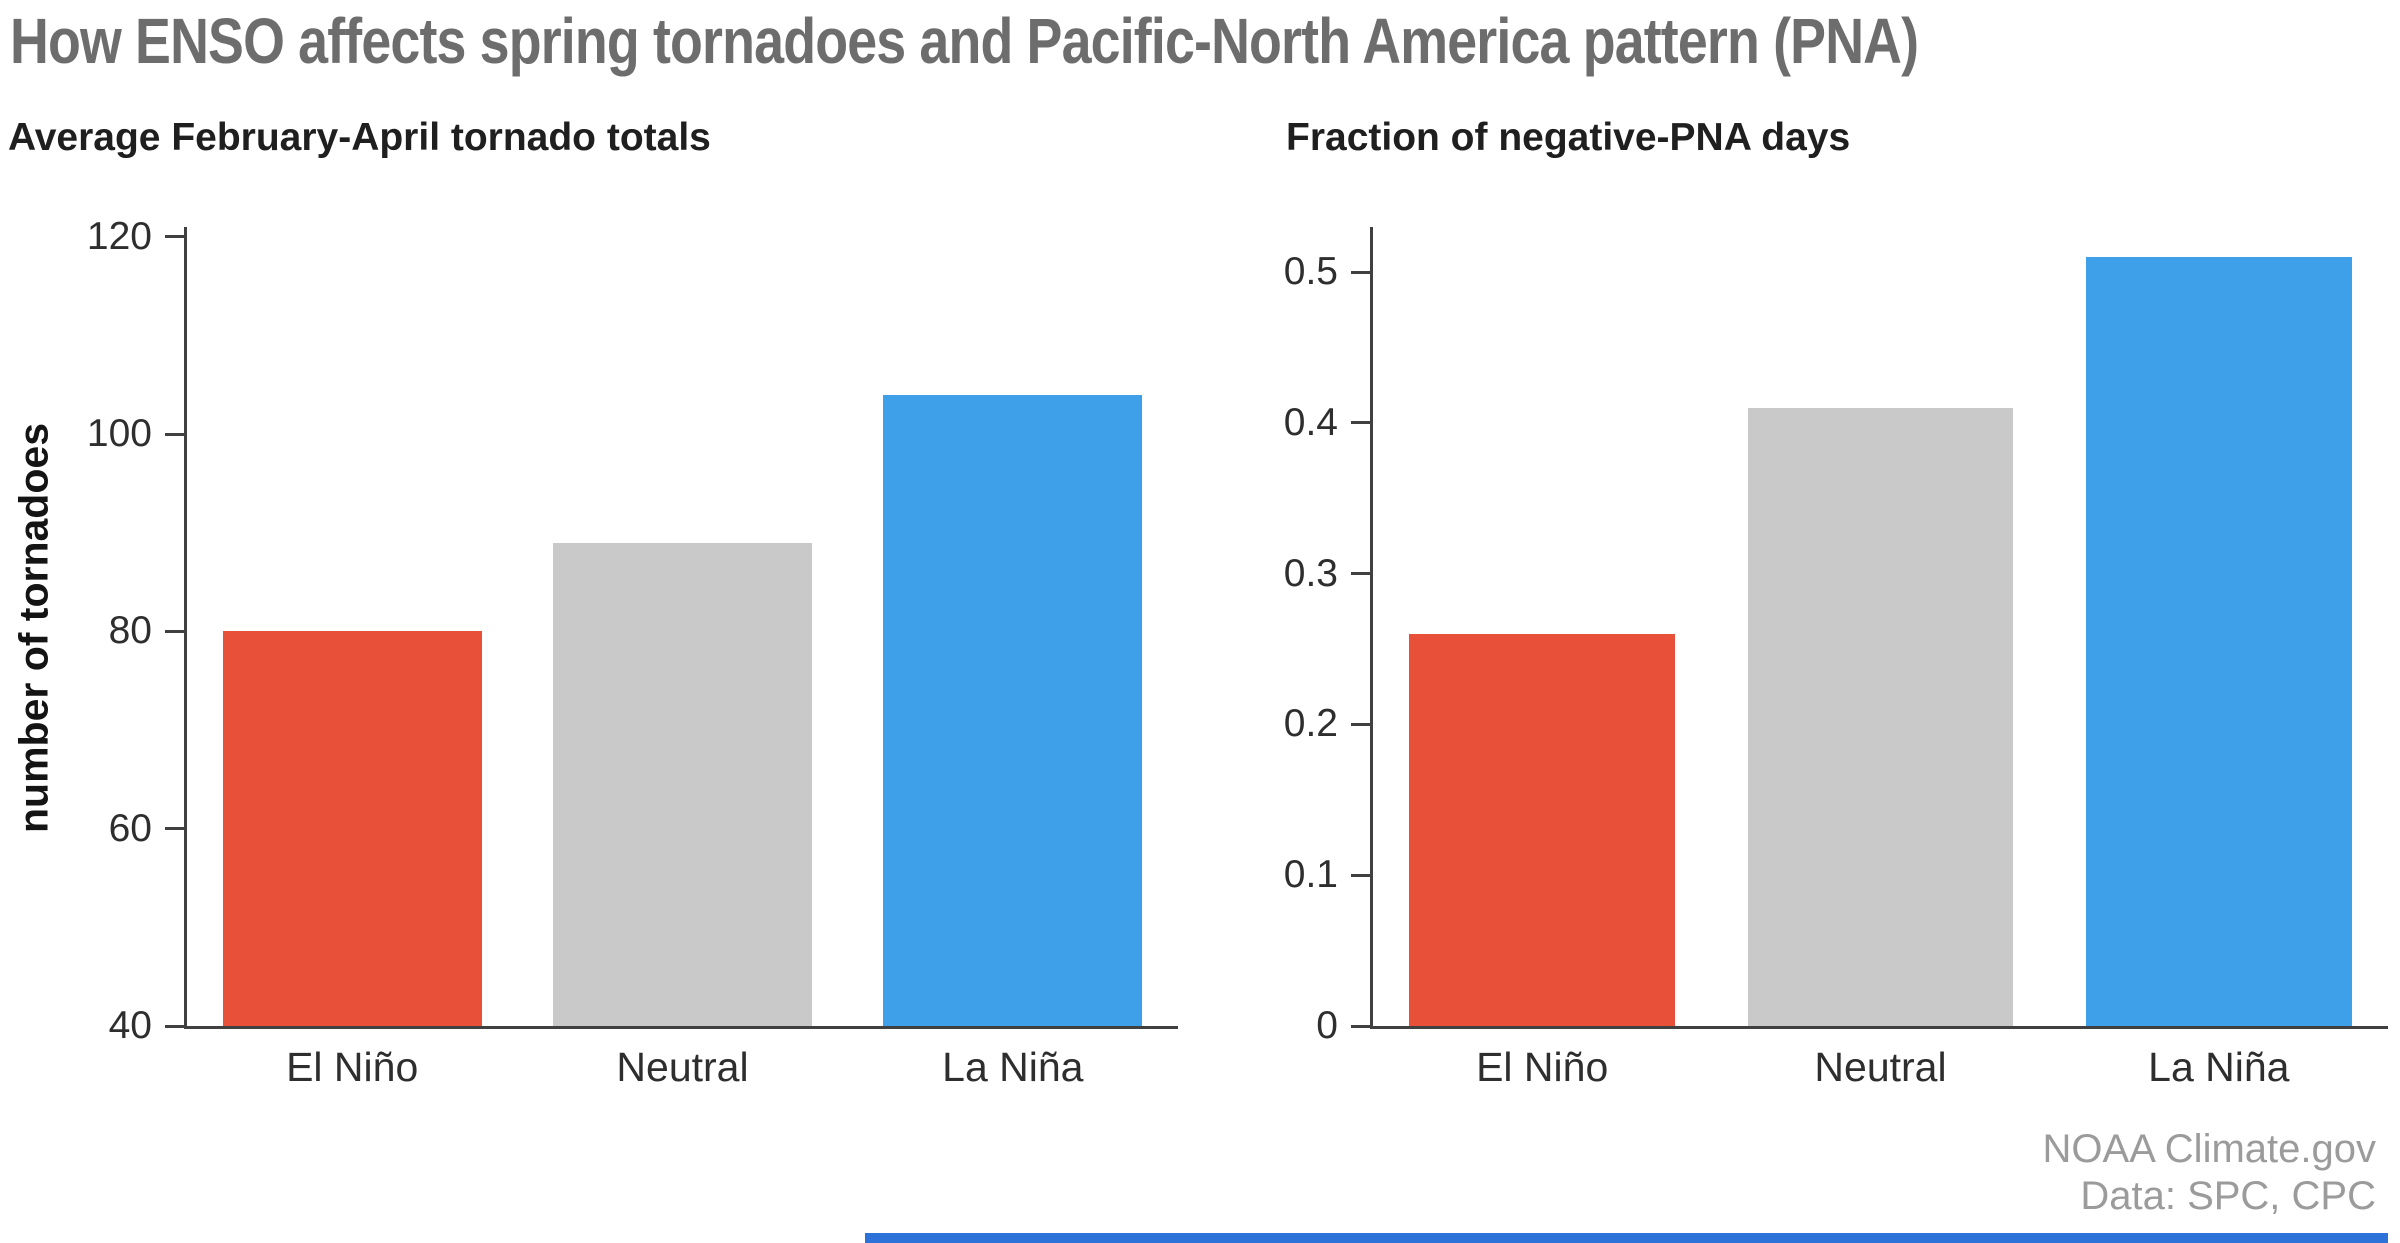 The height and width of the screenshot is (1243, 2400). I want to click on y-tick-label: 40, so click(130, 1025).